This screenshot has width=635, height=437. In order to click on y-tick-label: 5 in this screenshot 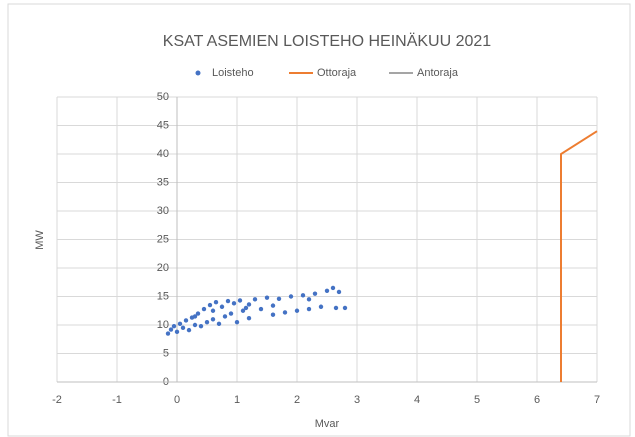, I will do `click(166, 353)`.